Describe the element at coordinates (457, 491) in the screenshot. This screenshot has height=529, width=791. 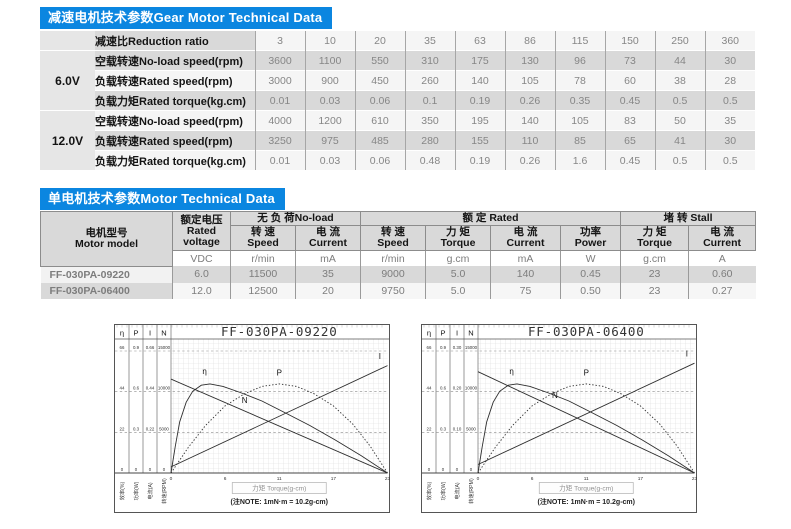
I see `axis-unit-label: 电流(A)` at that location.